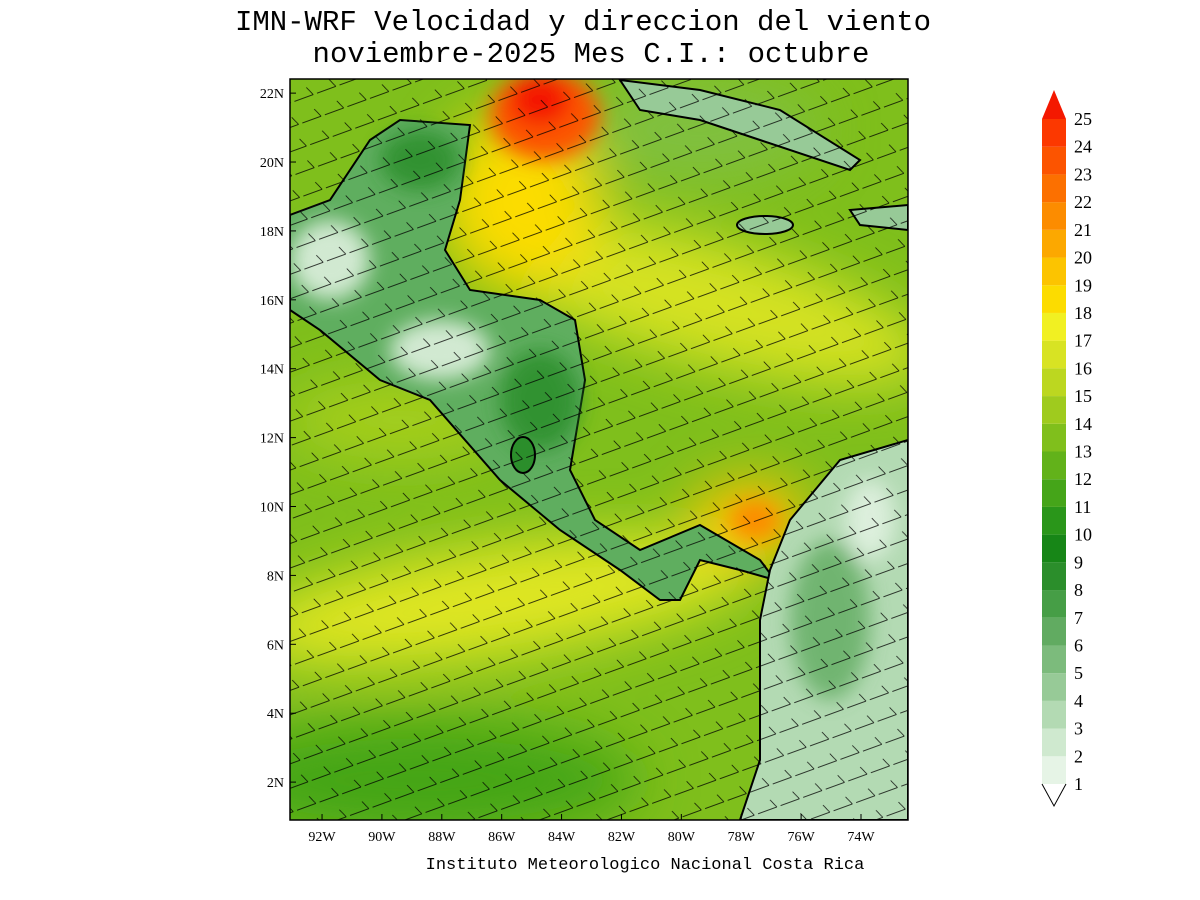 The width and height of the screenshot is (1200, 900). What do you see at coordinates (275, 714) in the screenshot?
I see `y-tick-label: 4N` at bounding box center [275, 714].